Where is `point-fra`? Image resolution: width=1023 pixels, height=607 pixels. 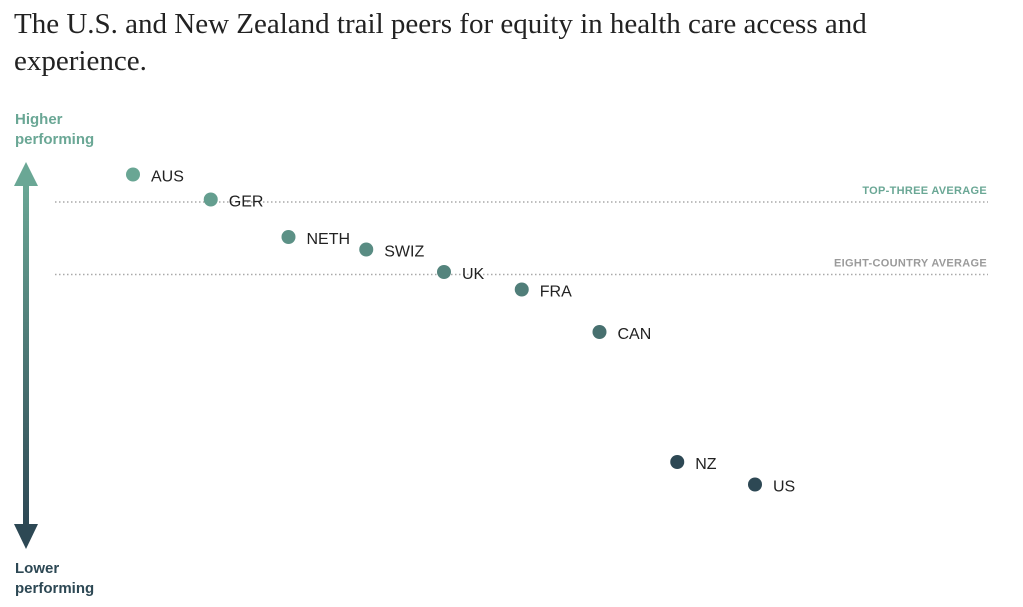 point-fra is located at coordinates (521, 289).